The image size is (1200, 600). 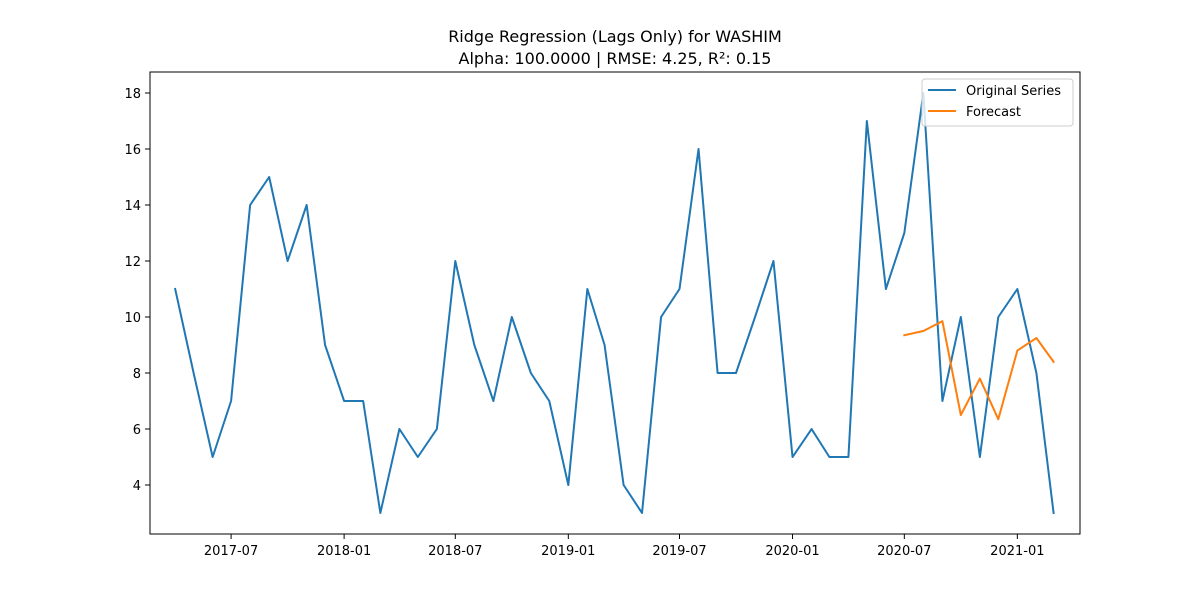 What do you see at coordinates (455, 551) in the screenshot?
I see `x-tick-label: 2018-07` at bounding box center [455, 551].